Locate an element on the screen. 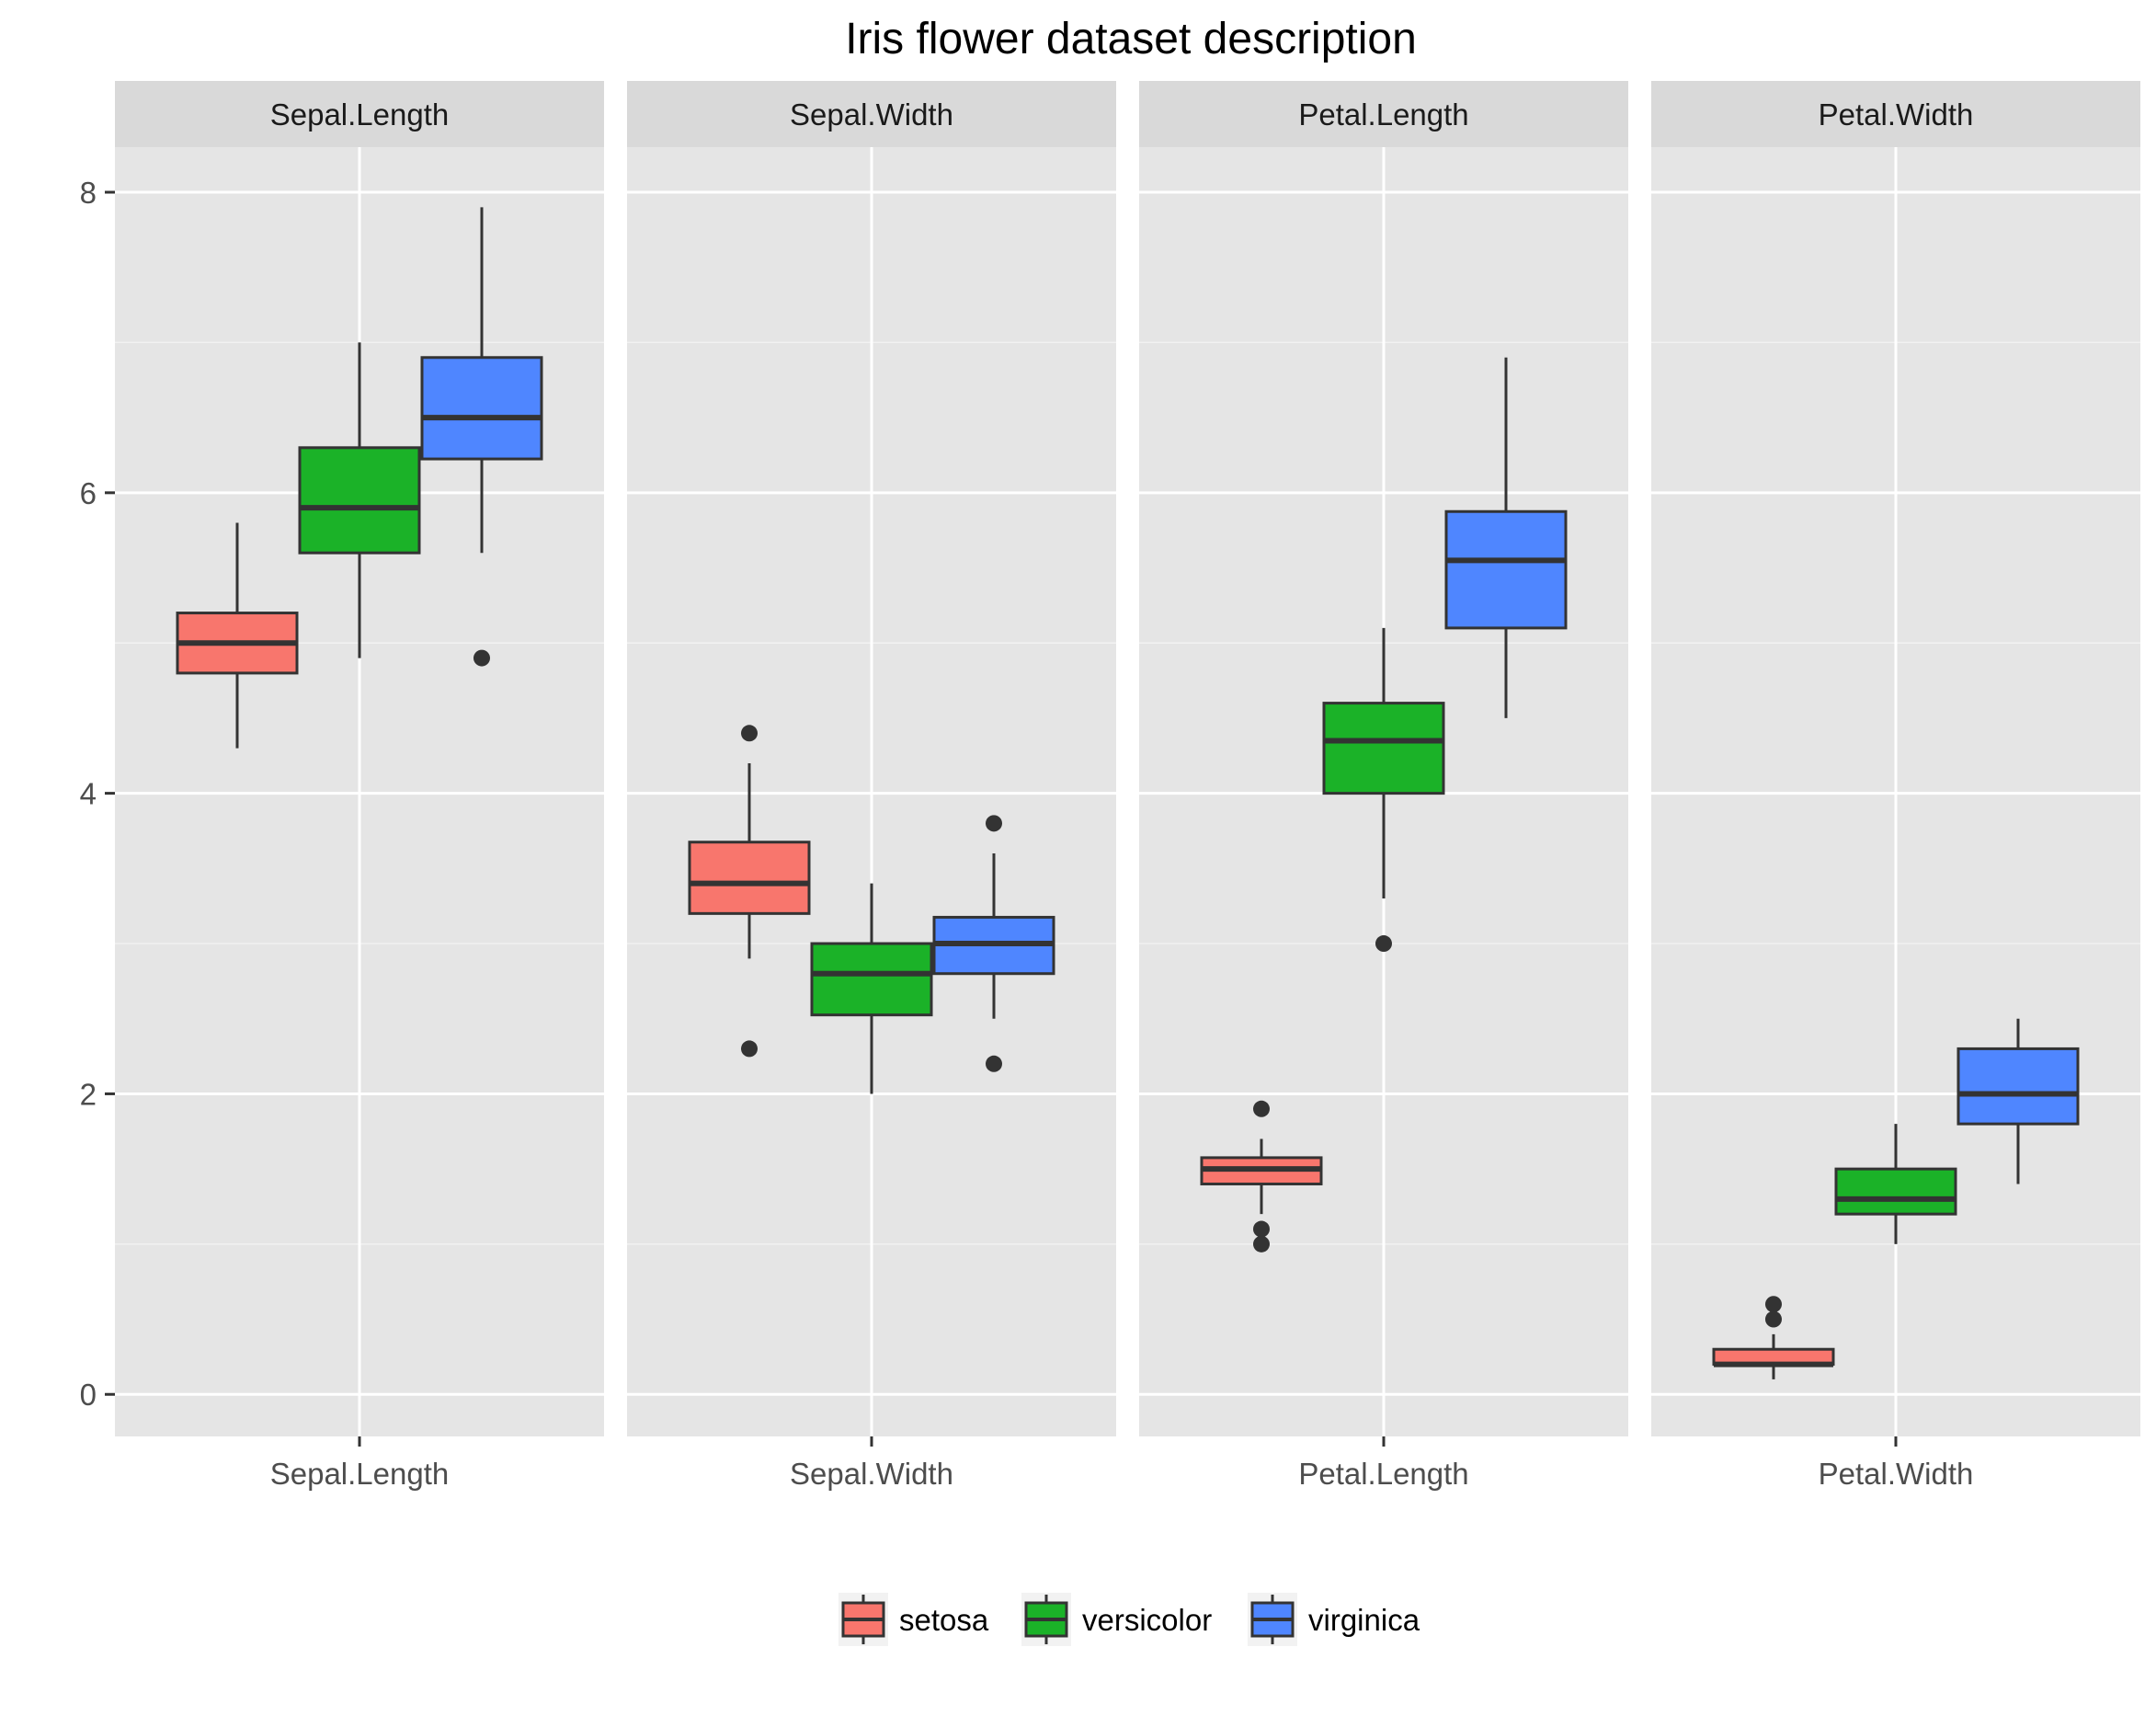  legend-item-setosa: setosa is located at coordinates (913, 1620).